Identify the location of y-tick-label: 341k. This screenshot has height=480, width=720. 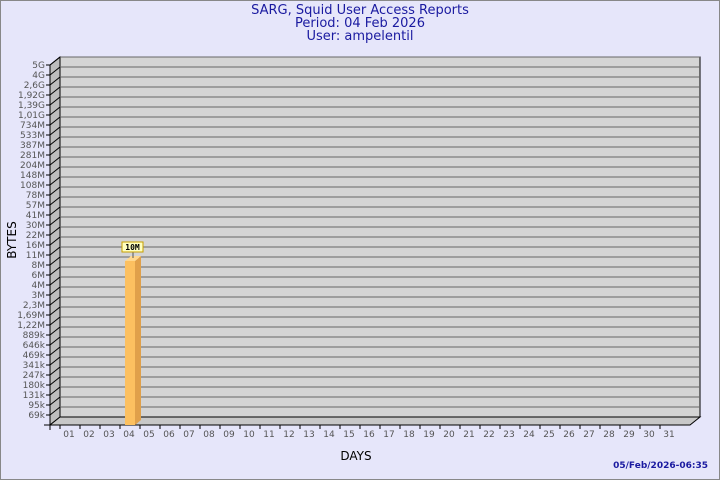
(34, 366).